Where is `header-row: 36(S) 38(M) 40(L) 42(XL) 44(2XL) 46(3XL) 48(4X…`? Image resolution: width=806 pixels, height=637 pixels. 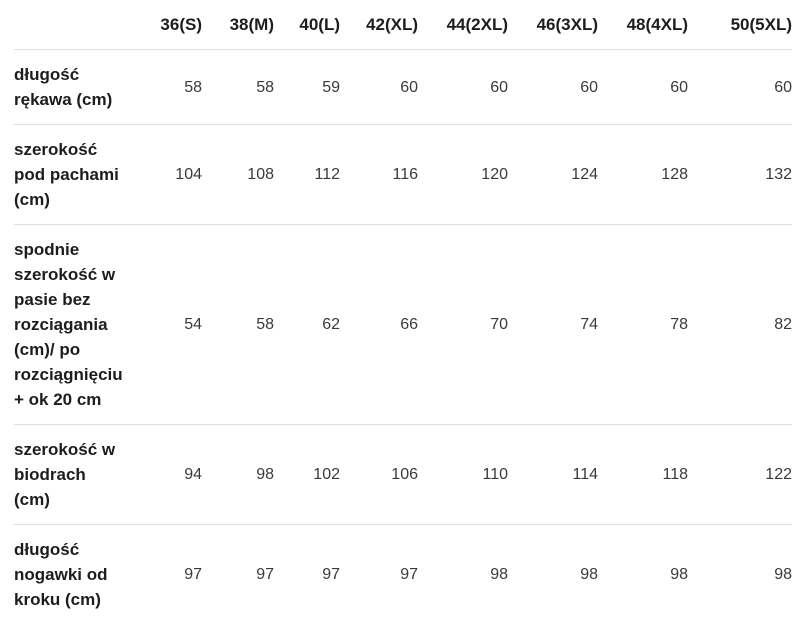 header-row: 36(S) 38(M) 40(L) 42(XL) 44(2XL) 46(3XL) 48(4X… is located at coordinates (403, 25).